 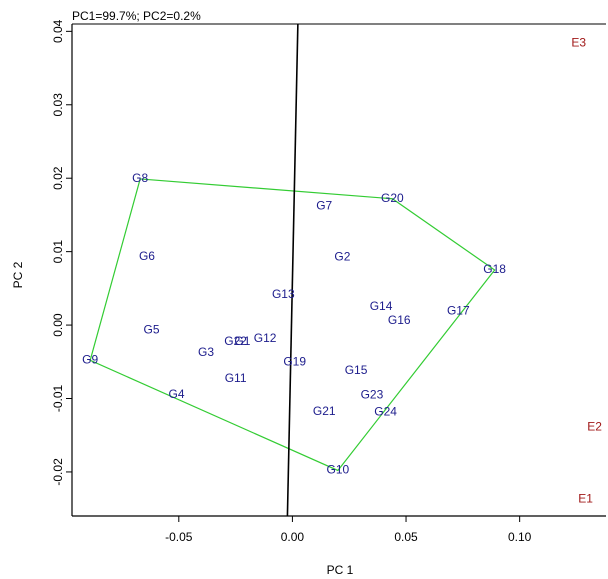 What do you see at coordinates (324, 205) in the screenshot?
I see `genotype-label-g7: G7` at bounding box center [324, 205].